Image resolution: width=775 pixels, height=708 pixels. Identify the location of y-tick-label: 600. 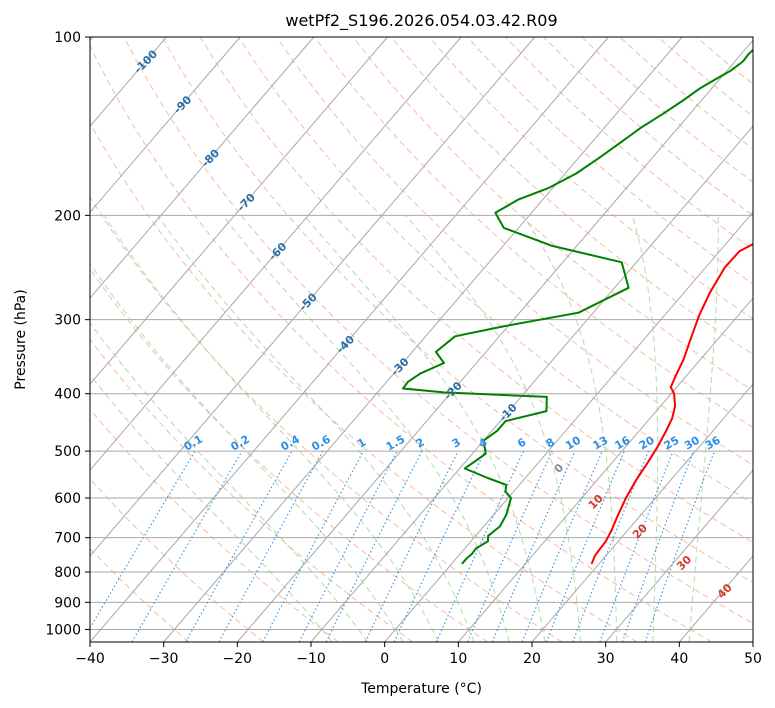
(67, 499).